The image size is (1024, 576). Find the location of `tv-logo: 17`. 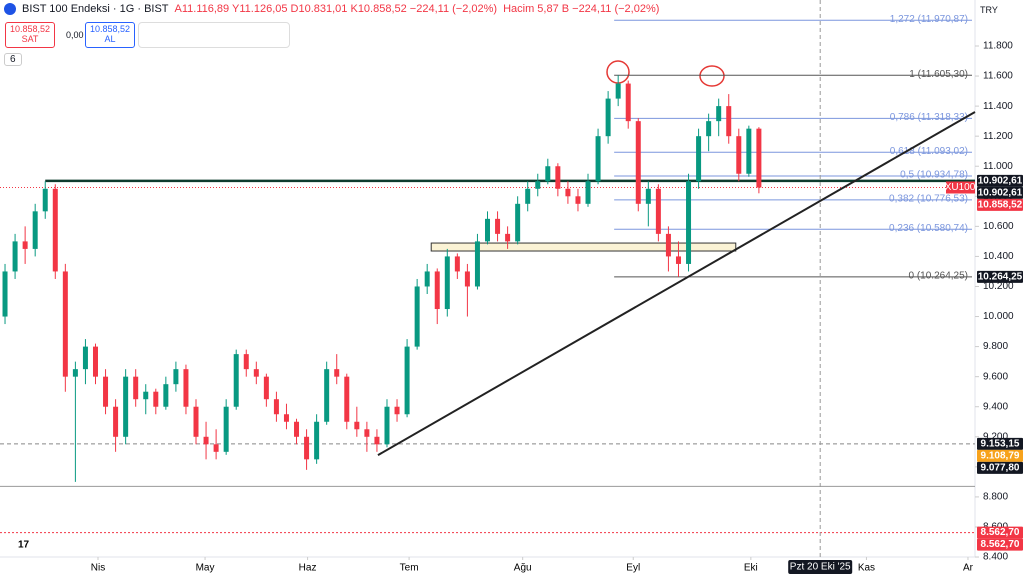

tv-logo: 17 is located at coordinates (24, 545).